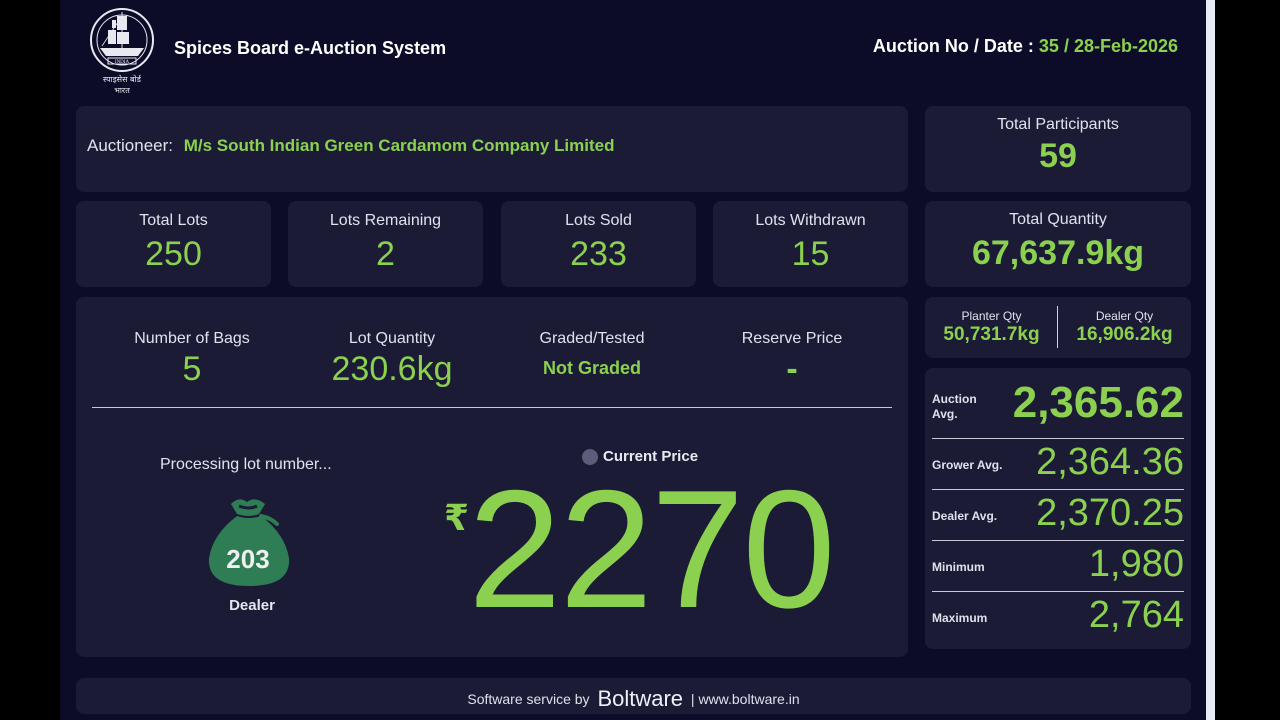 This screenshot has width=1280, height=720. What do you see at coordinates (1058, 156) in the screenshot?
I see `participants-value: 59` at bounding box center [1058, 156].